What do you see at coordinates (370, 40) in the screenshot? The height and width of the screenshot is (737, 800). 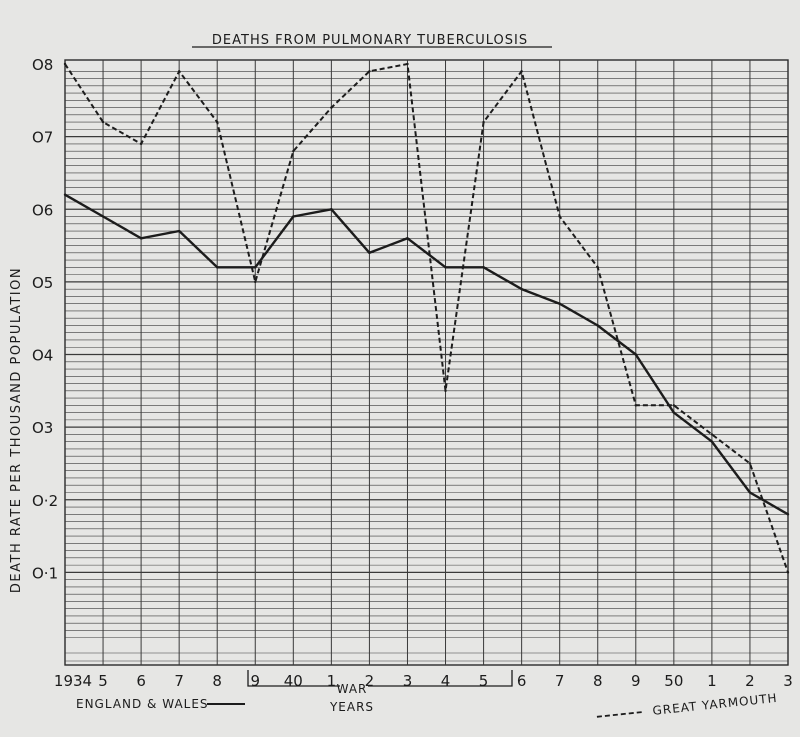 I see `chart-title: DEATHS FROM PULMONARY TUBERCULOSIS` at bounding box center [370, 40].